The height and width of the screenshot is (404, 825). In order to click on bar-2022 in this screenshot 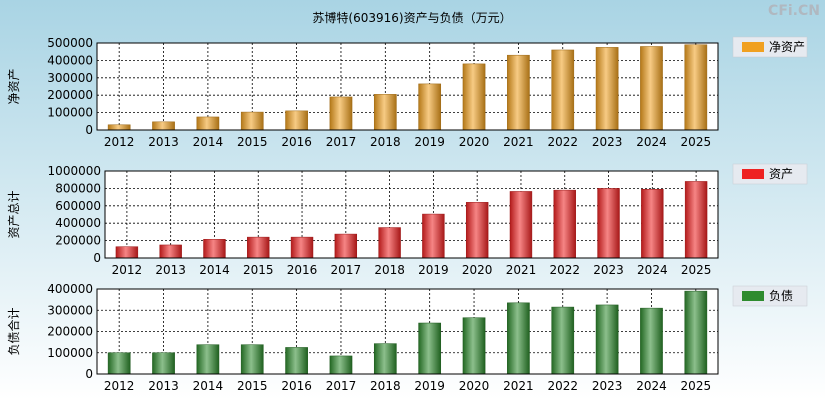, I will do `click(564, 224)`.